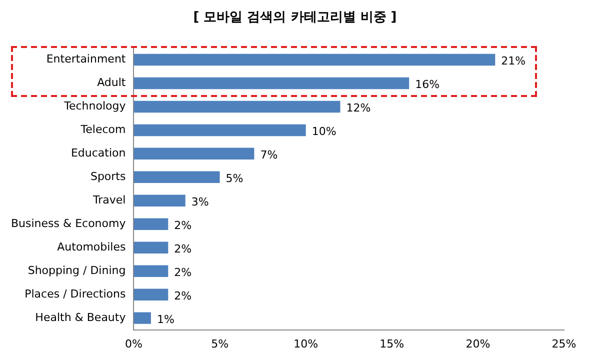 Image resolution: width=590 pixels, height=364 pixels. Describe the element at coordinates (75, 293) in the screenshot. I see `y-tick-label: Places / Directions` at that location.